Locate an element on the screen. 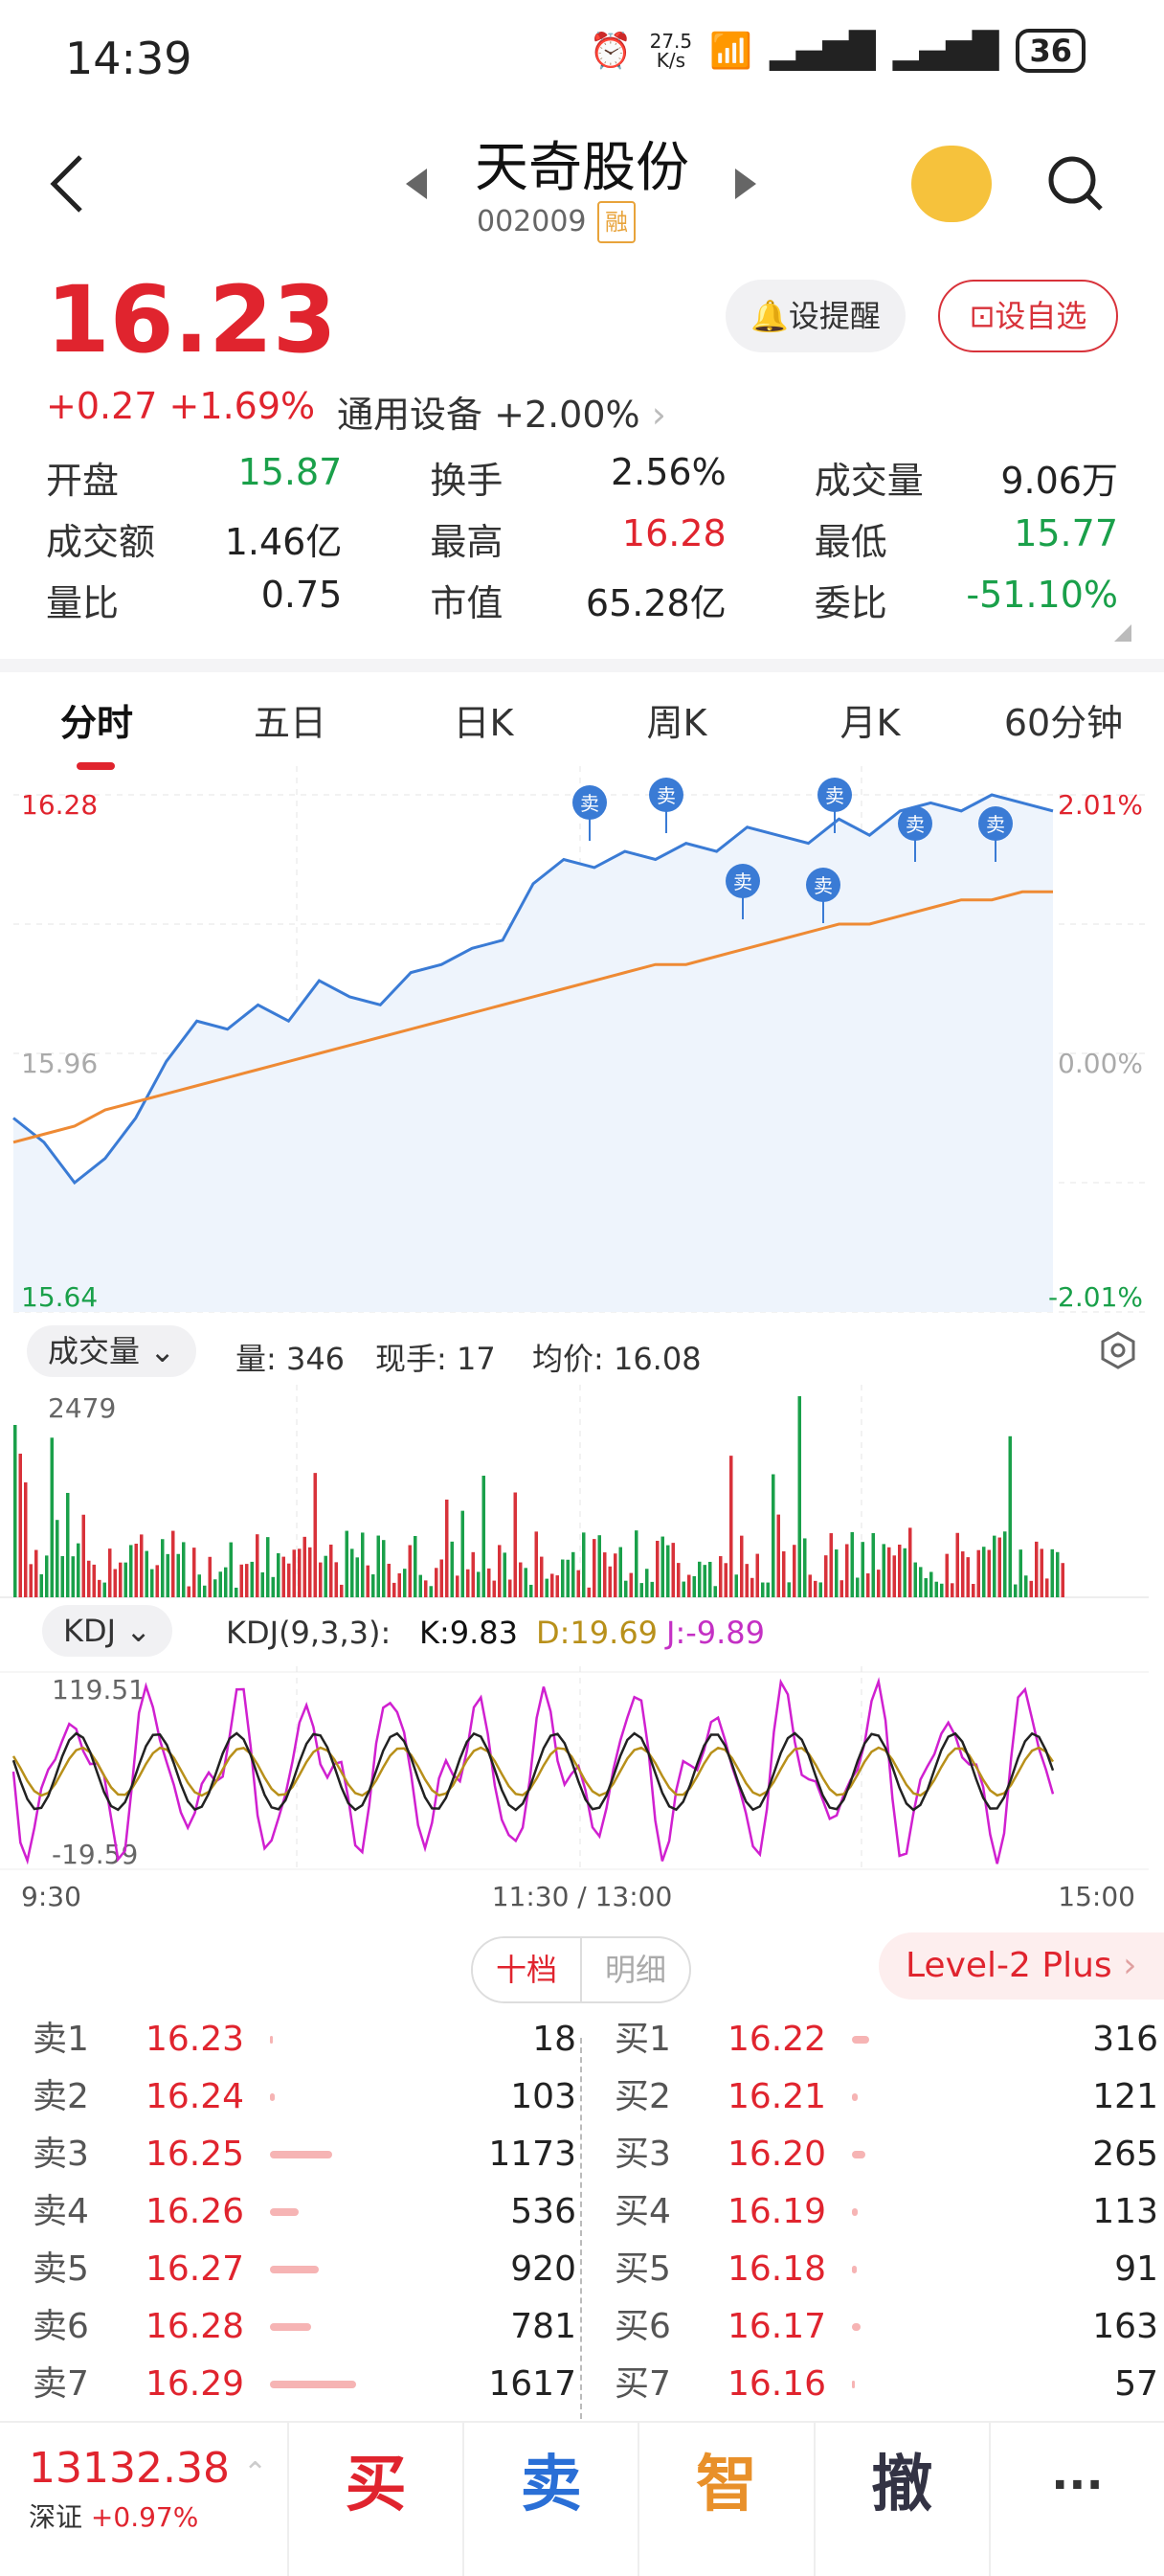 This screenshot has width=1164, height=2576. vol-info: 量: 346 is located at coordinates (291, 1359).